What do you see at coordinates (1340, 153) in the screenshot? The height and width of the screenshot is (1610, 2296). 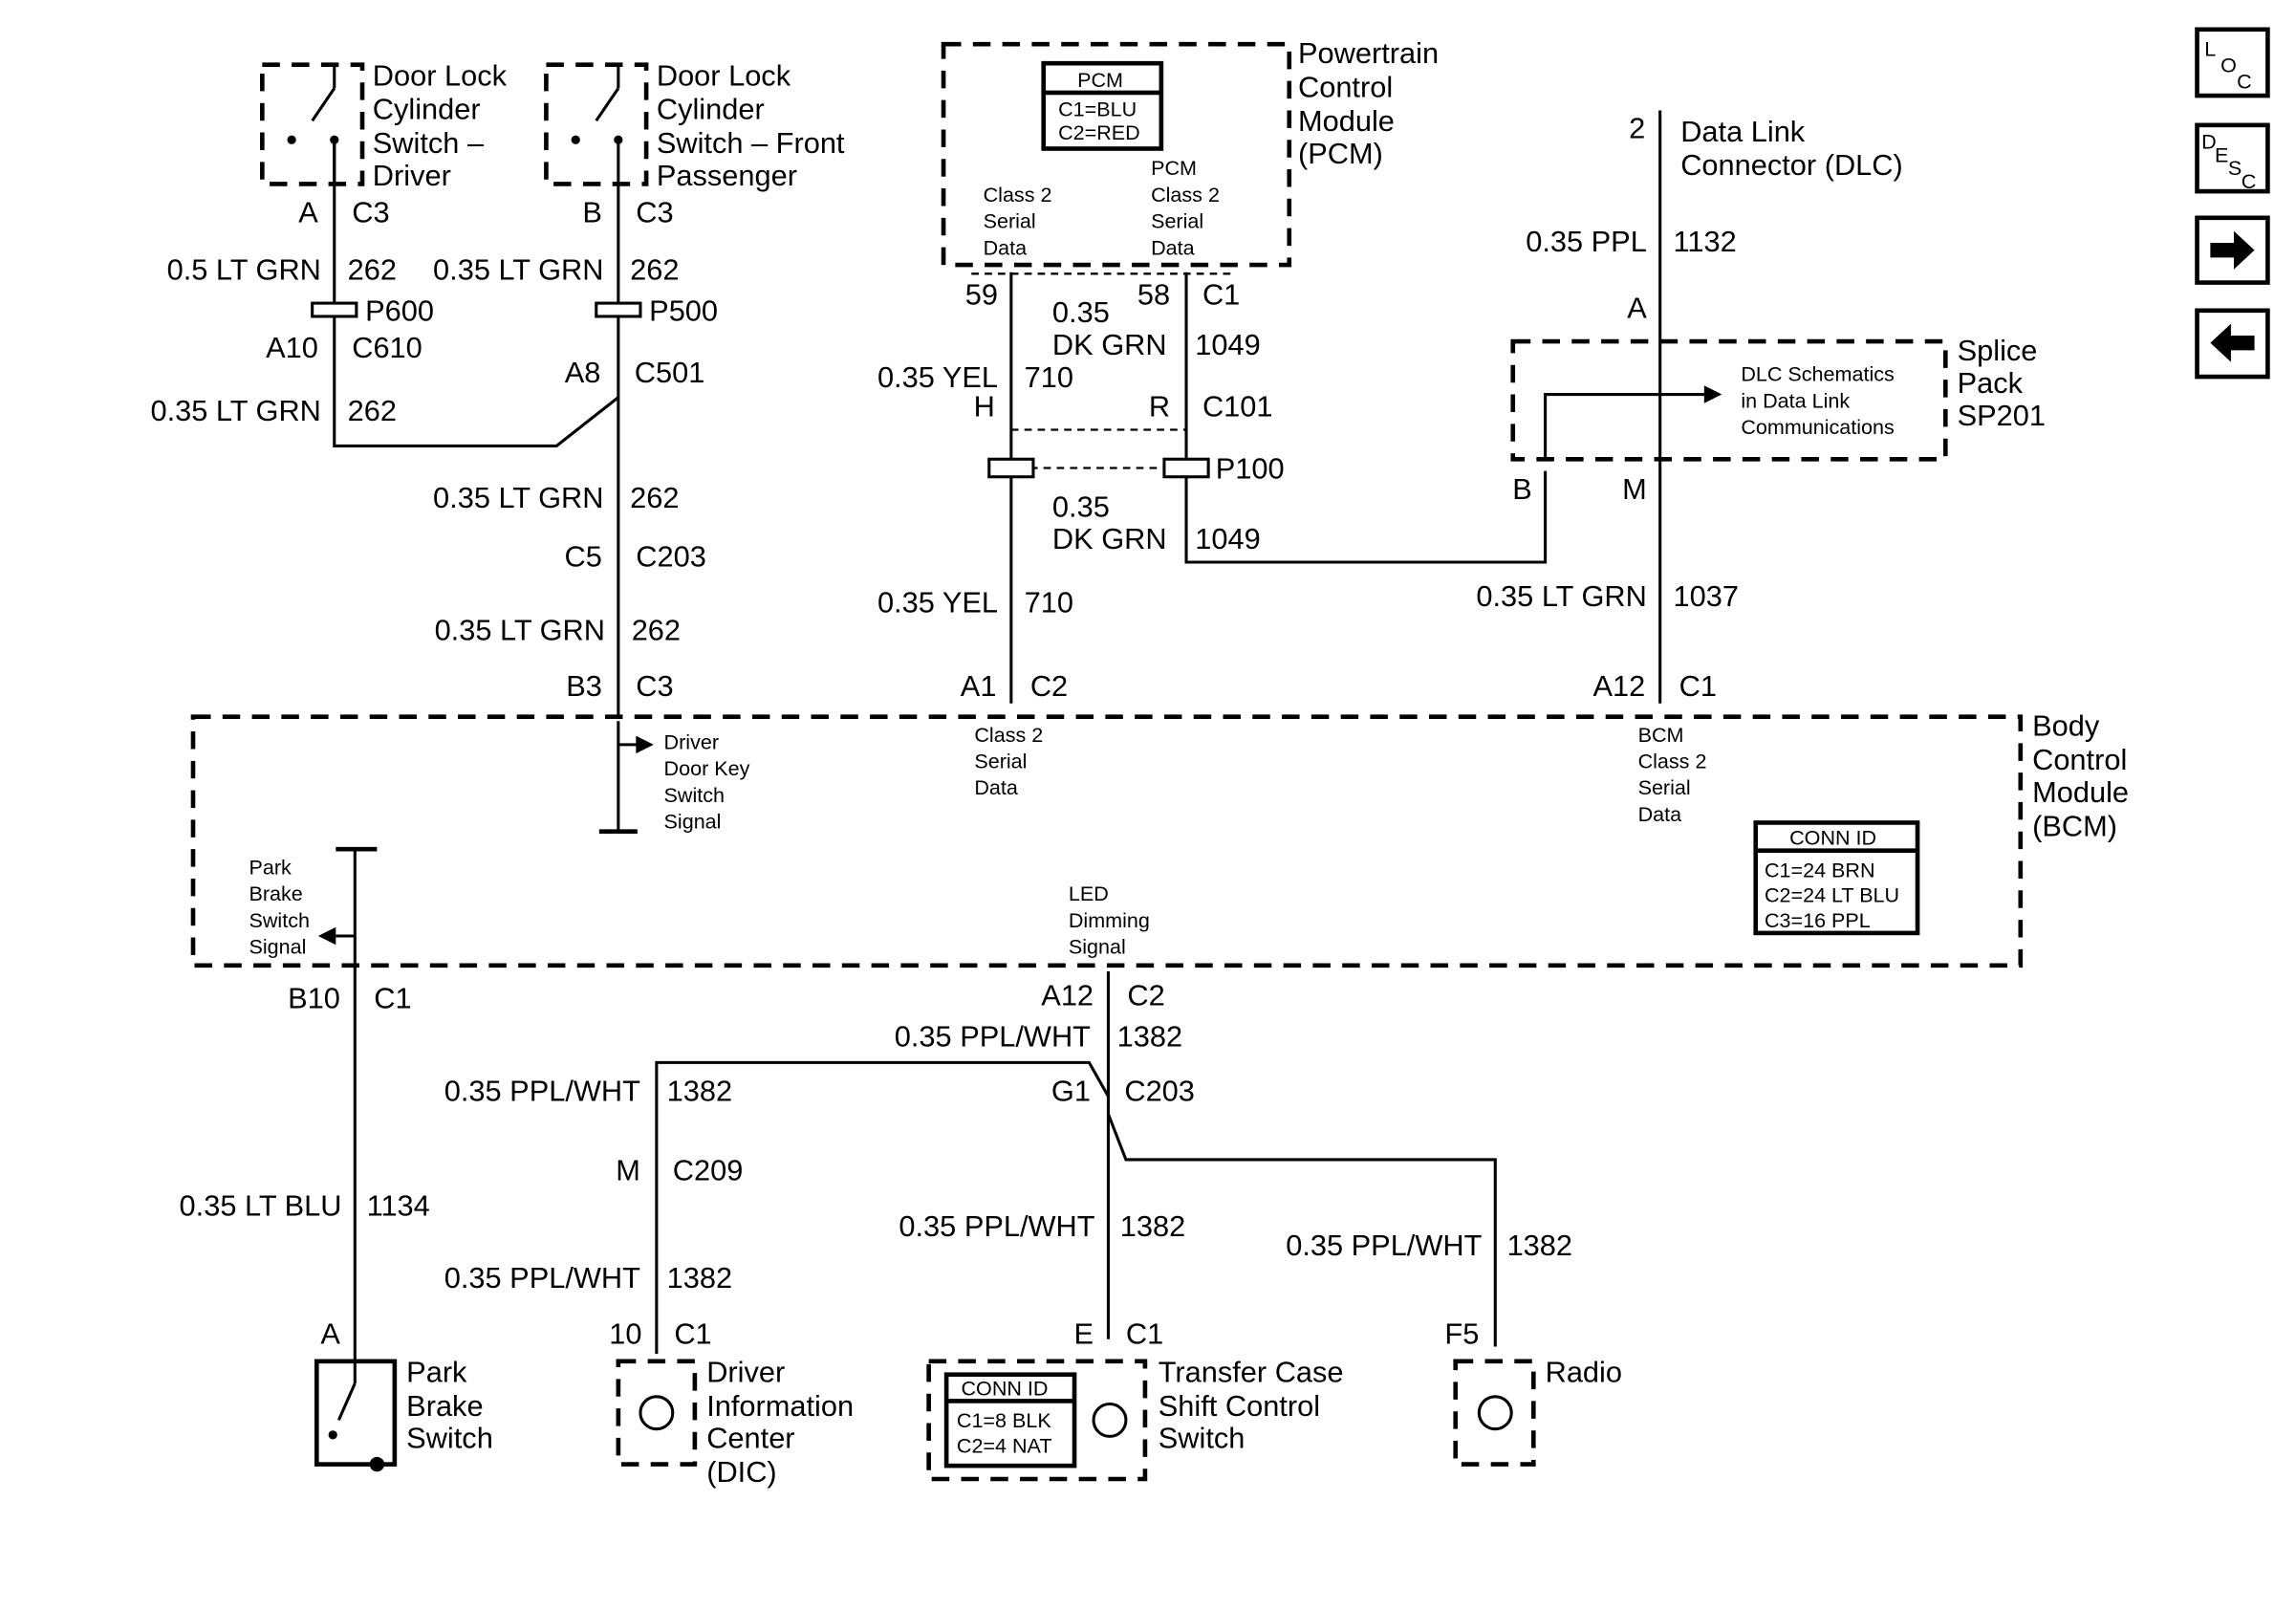 I see `label: (PCM)` at bounding box center [1340, 153].